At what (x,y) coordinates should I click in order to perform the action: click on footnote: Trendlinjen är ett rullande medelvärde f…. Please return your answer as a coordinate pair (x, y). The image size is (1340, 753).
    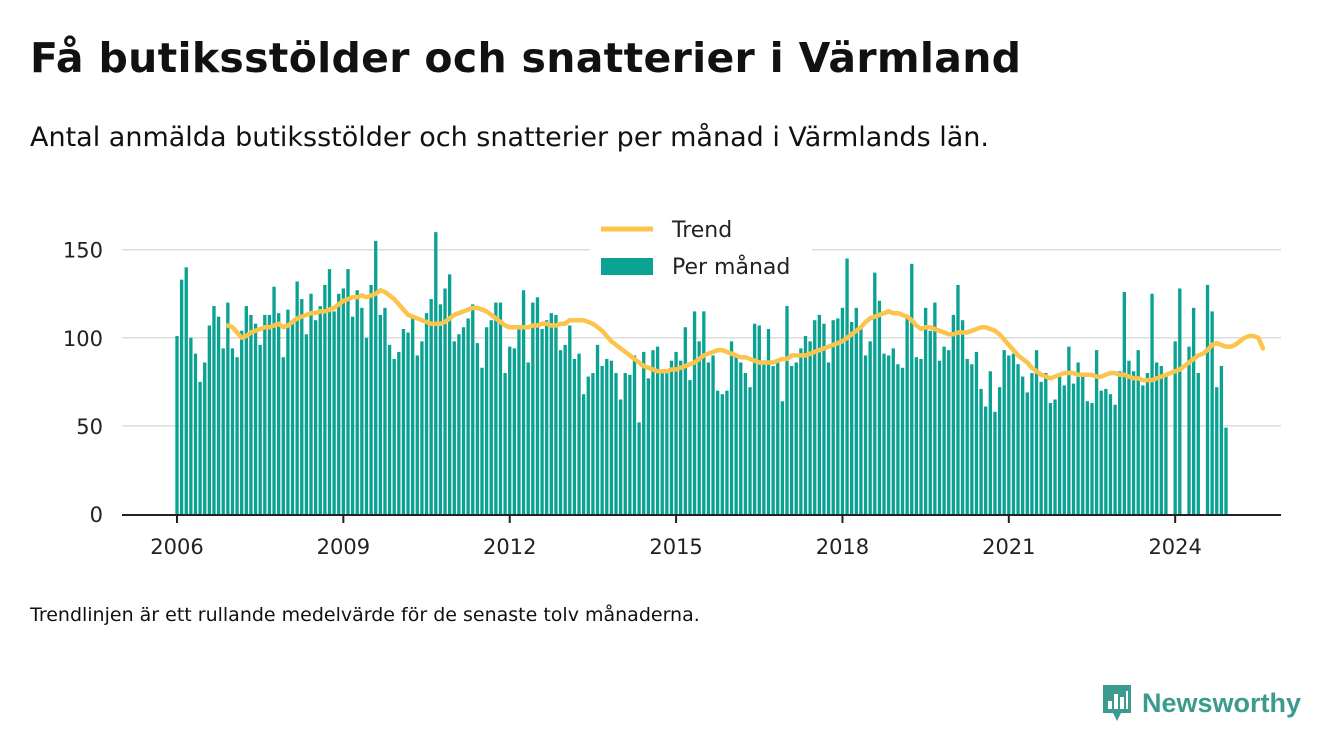
    Looking at the image, I should click on (365, 615).